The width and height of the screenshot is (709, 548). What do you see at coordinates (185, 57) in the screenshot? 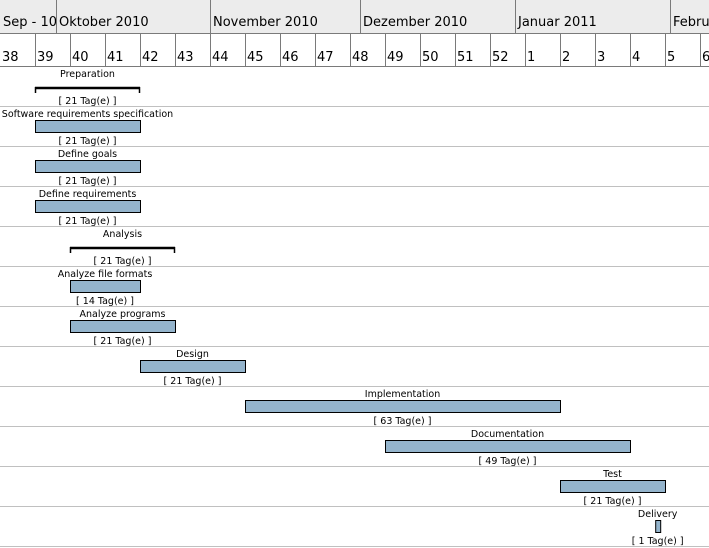
I see `week-label: 43` at bounding box center [185, 57].